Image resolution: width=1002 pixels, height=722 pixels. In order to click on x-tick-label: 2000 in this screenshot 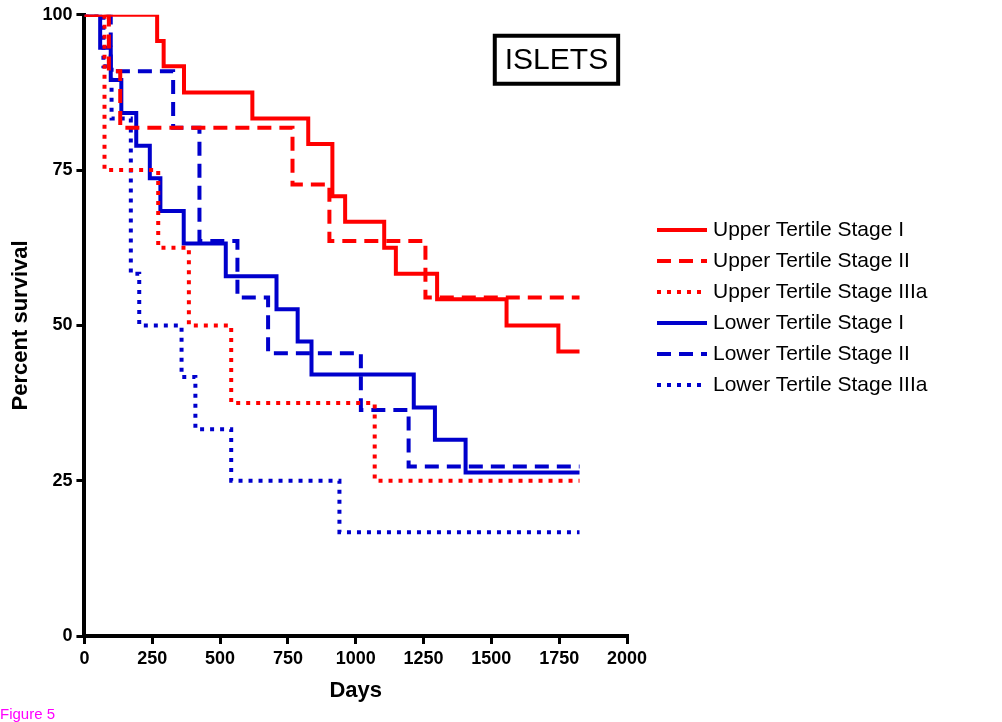, I will do `click(627, 657)`.